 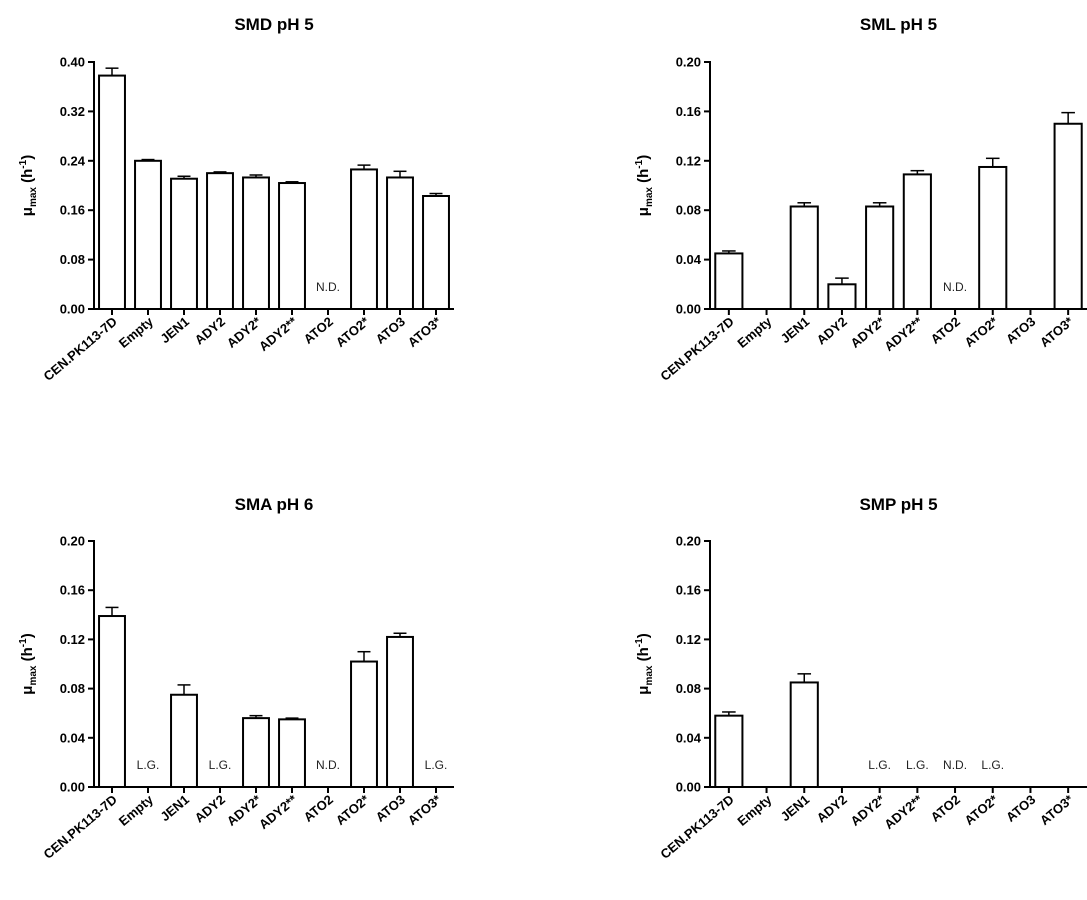 What do you see at coordinates (80, 827) in the screenshot?
I see `x-tick-label: CEN.PK113-7D` at bounding box center [80, 827].